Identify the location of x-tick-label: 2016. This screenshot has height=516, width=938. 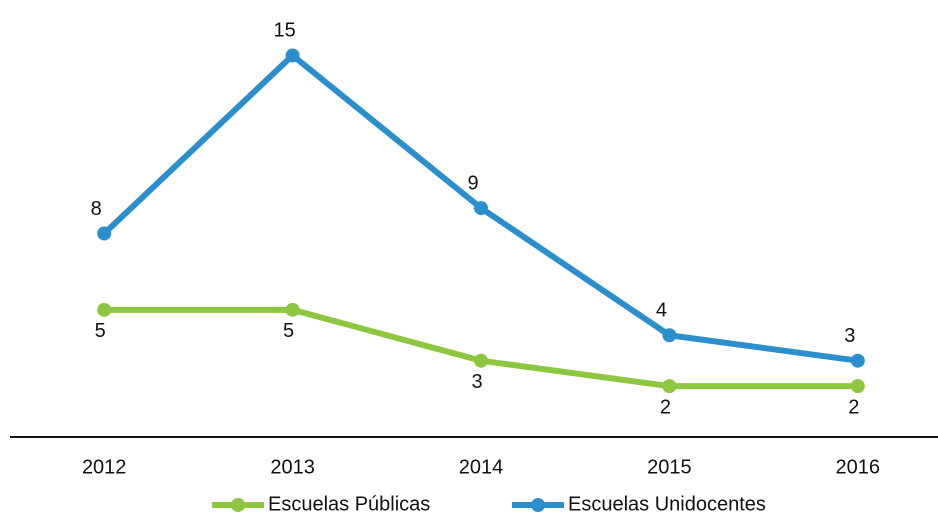
(858, 467).